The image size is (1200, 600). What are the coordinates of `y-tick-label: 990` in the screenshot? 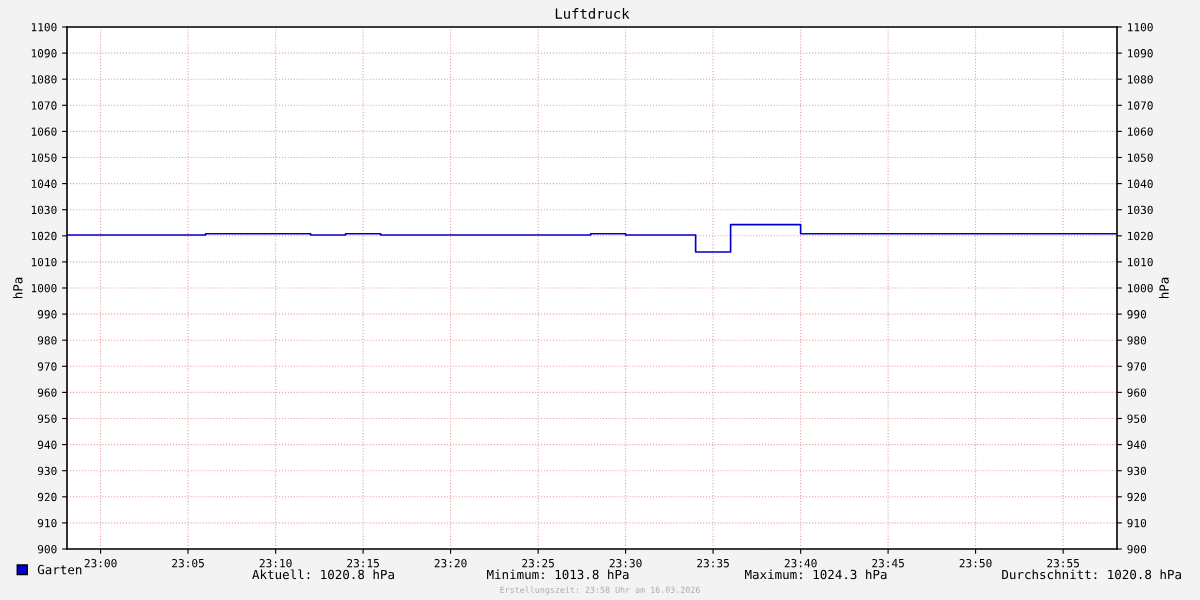 It's located at (47, 314).